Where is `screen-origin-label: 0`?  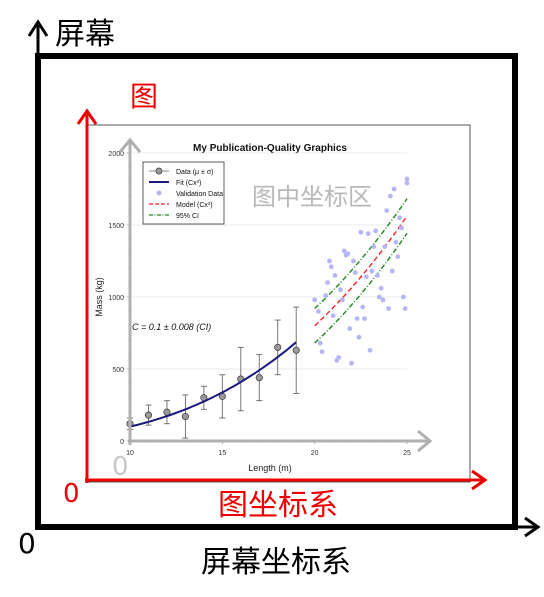 screen-origin-label: 0 is located at coordinates (27, 543).